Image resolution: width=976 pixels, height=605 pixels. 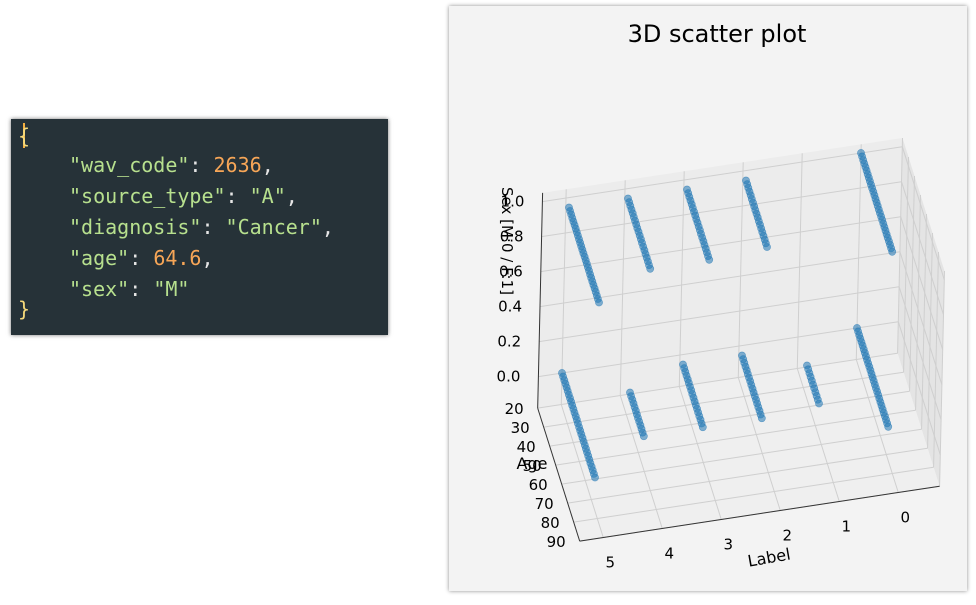 What do you see at coordinates (237, 165) in the screenshot?
I see `json-value: 2636` at bounding box center [237, 165].